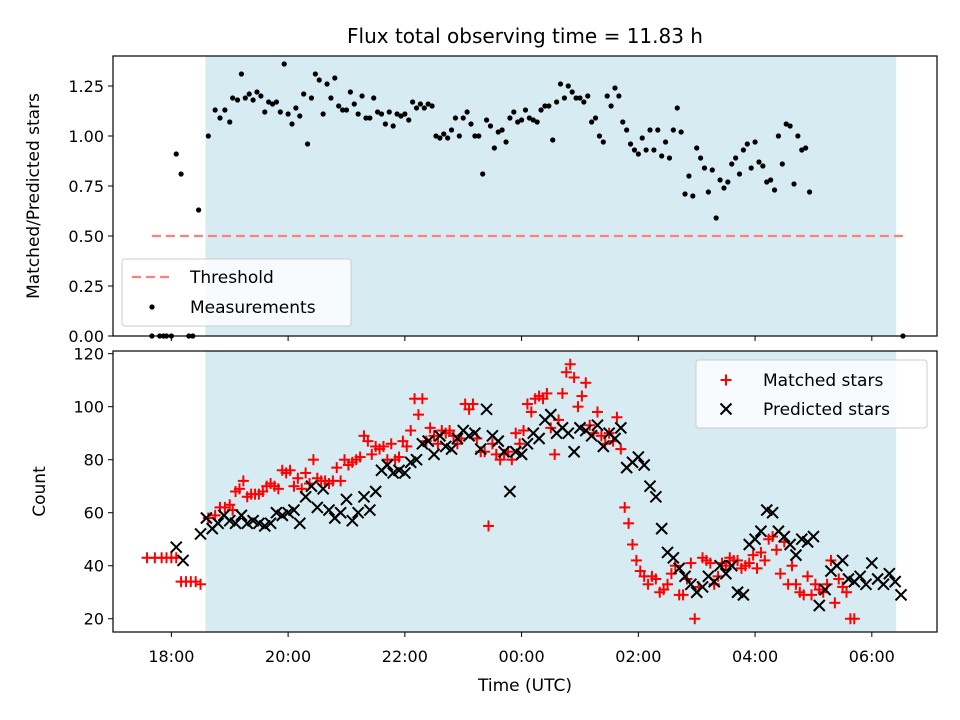 The image size is (960, 720). I want to click on predicted-point-53-b, so click(498, 441).